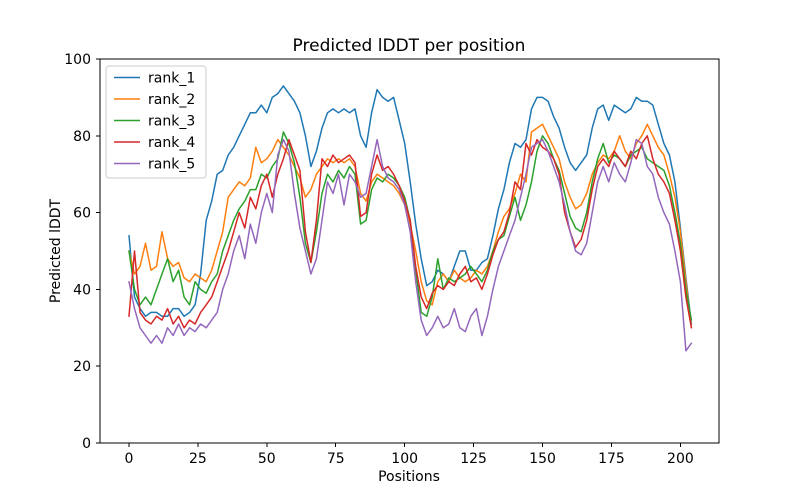 The height and width of the screenshot is (504, 800). Describe the element at coordinates (409, 46) in the screenshot. I see `chart-title: Predicted lDDT per position` at that location.